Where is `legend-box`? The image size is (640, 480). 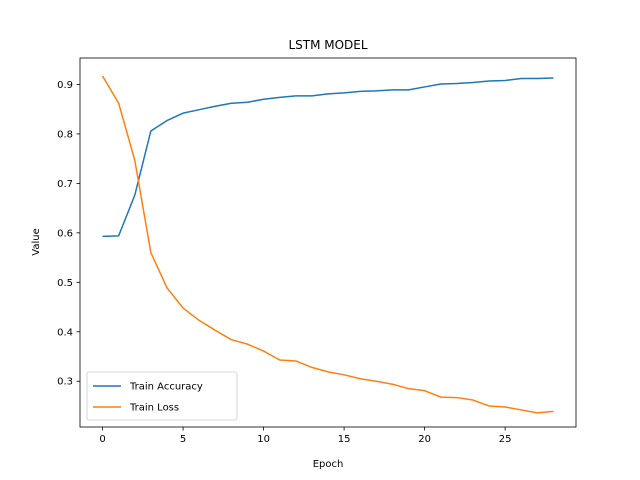
legend-box is located at coordinates (162, 396).